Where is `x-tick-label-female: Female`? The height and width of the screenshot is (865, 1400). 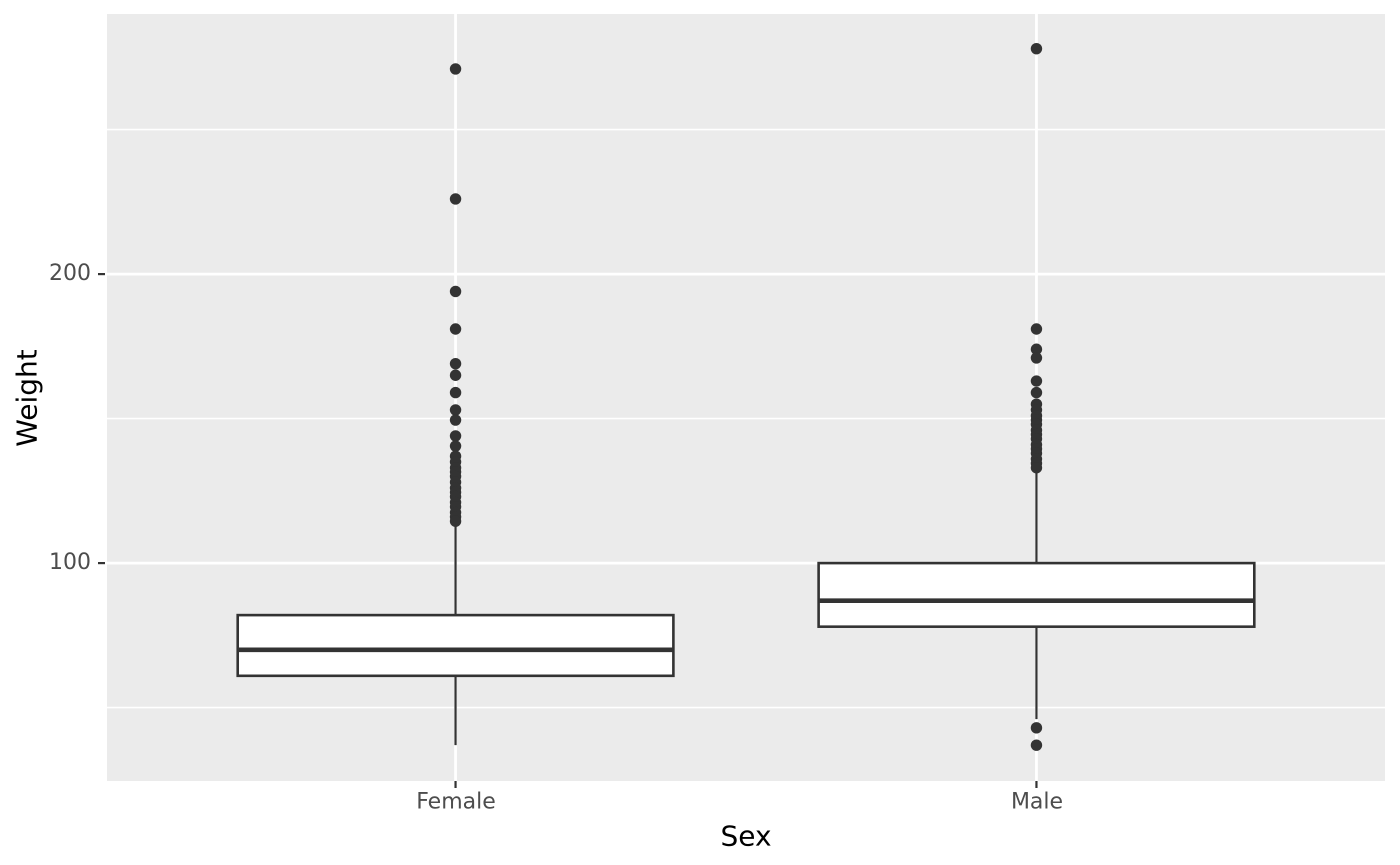
x-tick-label-female: Female is located at coordinates (456, 802).